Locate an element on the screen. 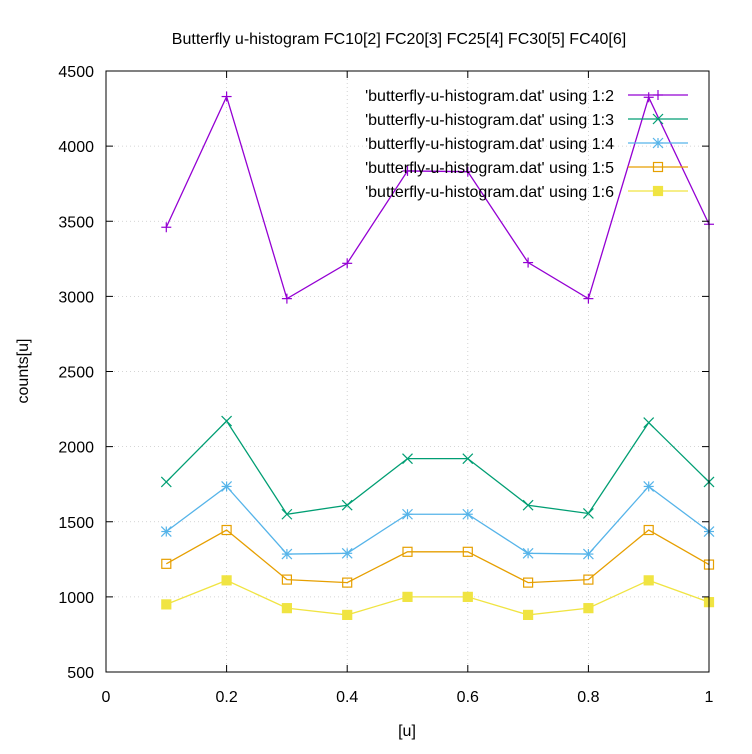 The width and height of the screenshot is (752, 754). y-tick-label: 1000 is located at coordinates (76, 598).